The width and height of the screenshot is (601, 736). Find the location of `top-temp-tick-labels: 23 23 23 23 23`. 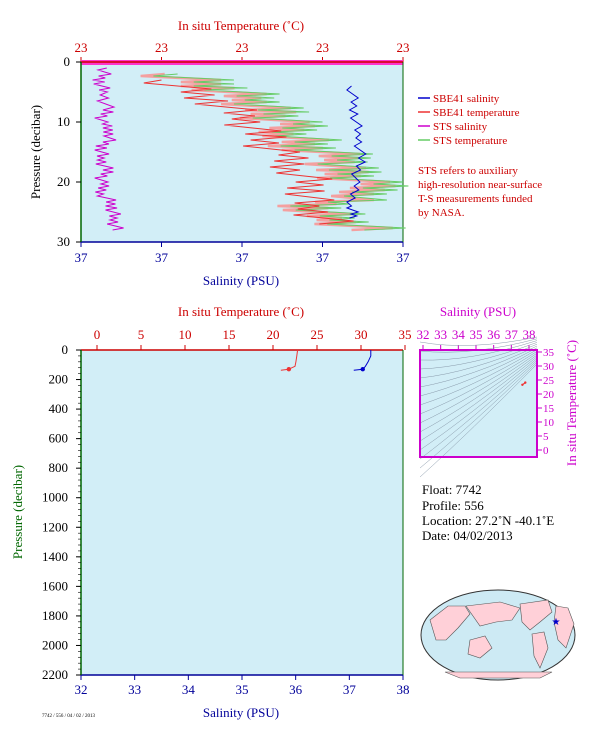

top-temp-tick-labels: 23 23 23 23 23 is located at coordinates (242, 51).